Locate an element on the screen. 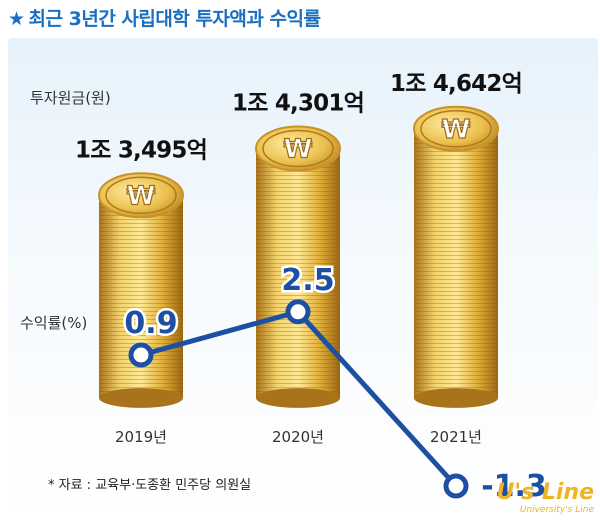 The image size is (600, 523). chart-title: ★ 최근 3년간 사립대학 투자액과 수익률 is located at coordinates (164, 17).